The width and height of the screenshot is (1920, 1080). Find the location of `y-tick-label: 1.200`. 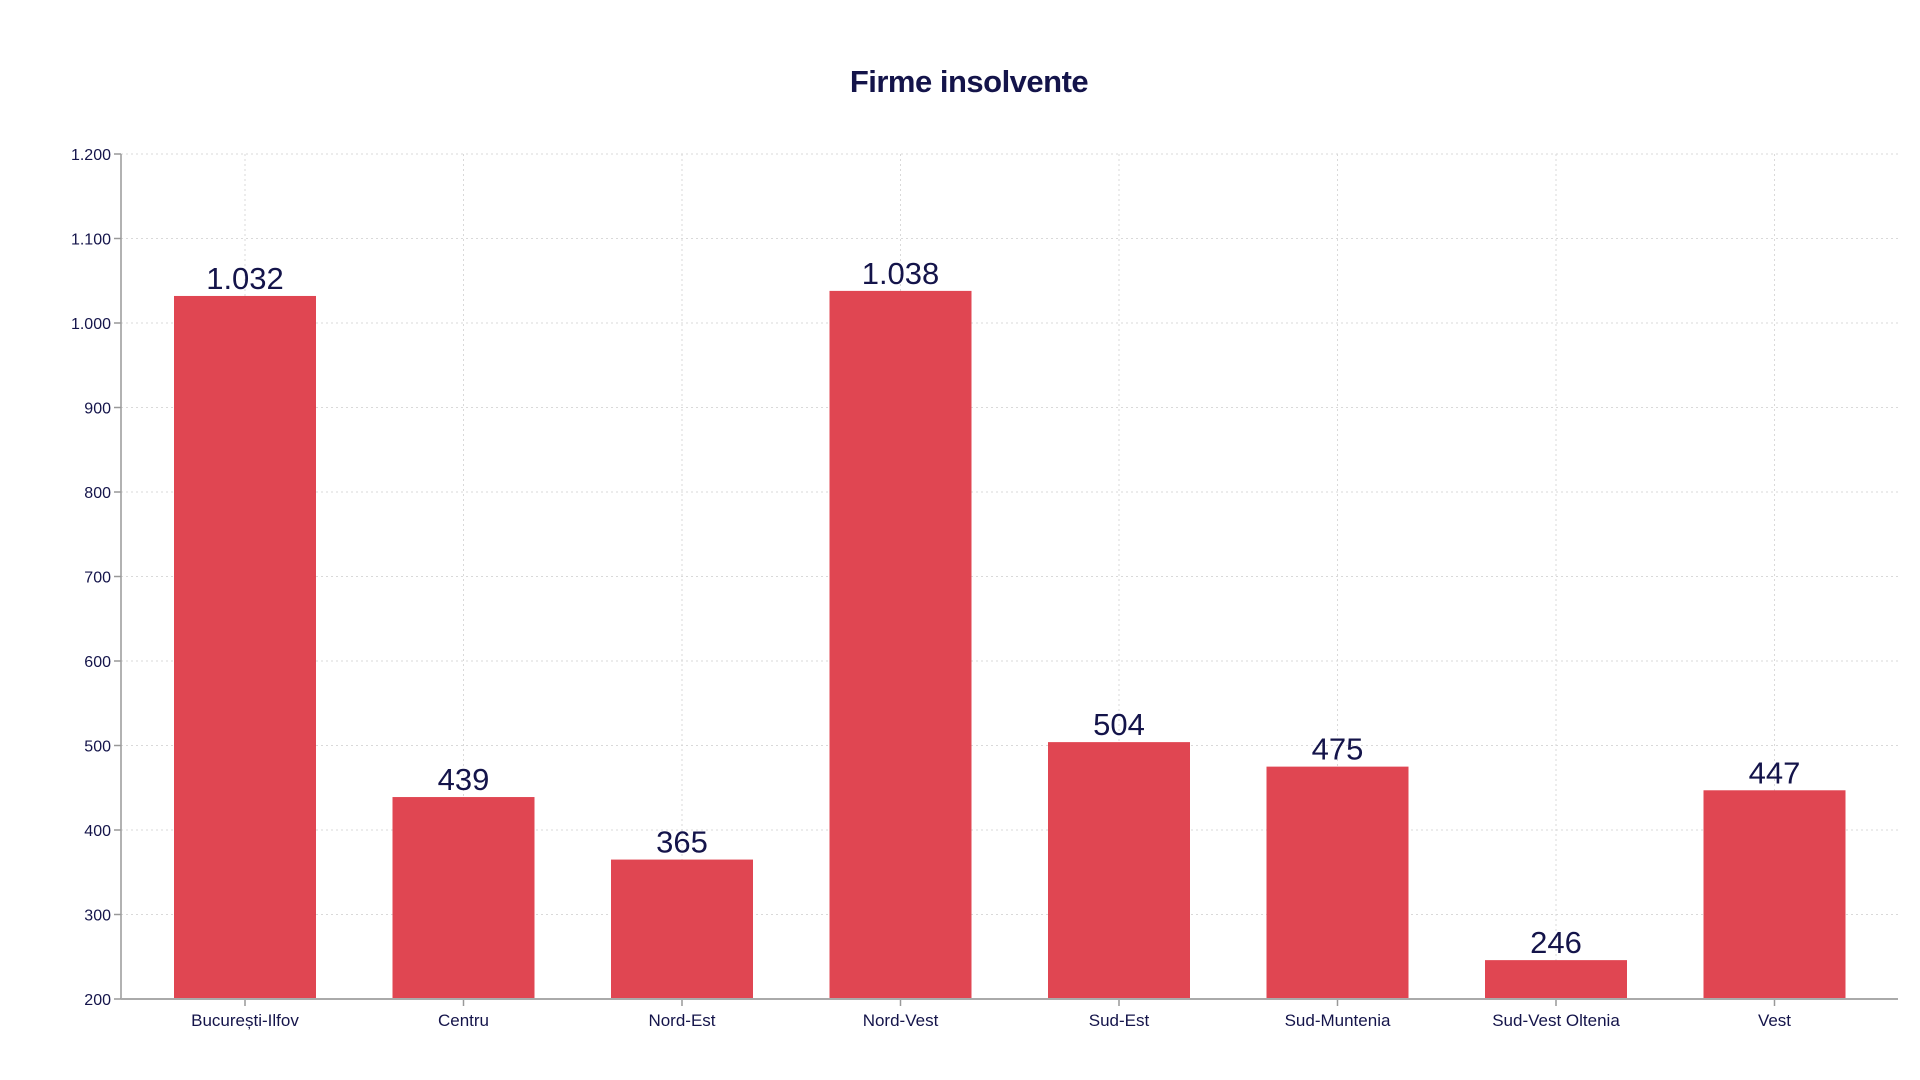

y-tick-label: 1.200 is located at coordinates (91, 155).